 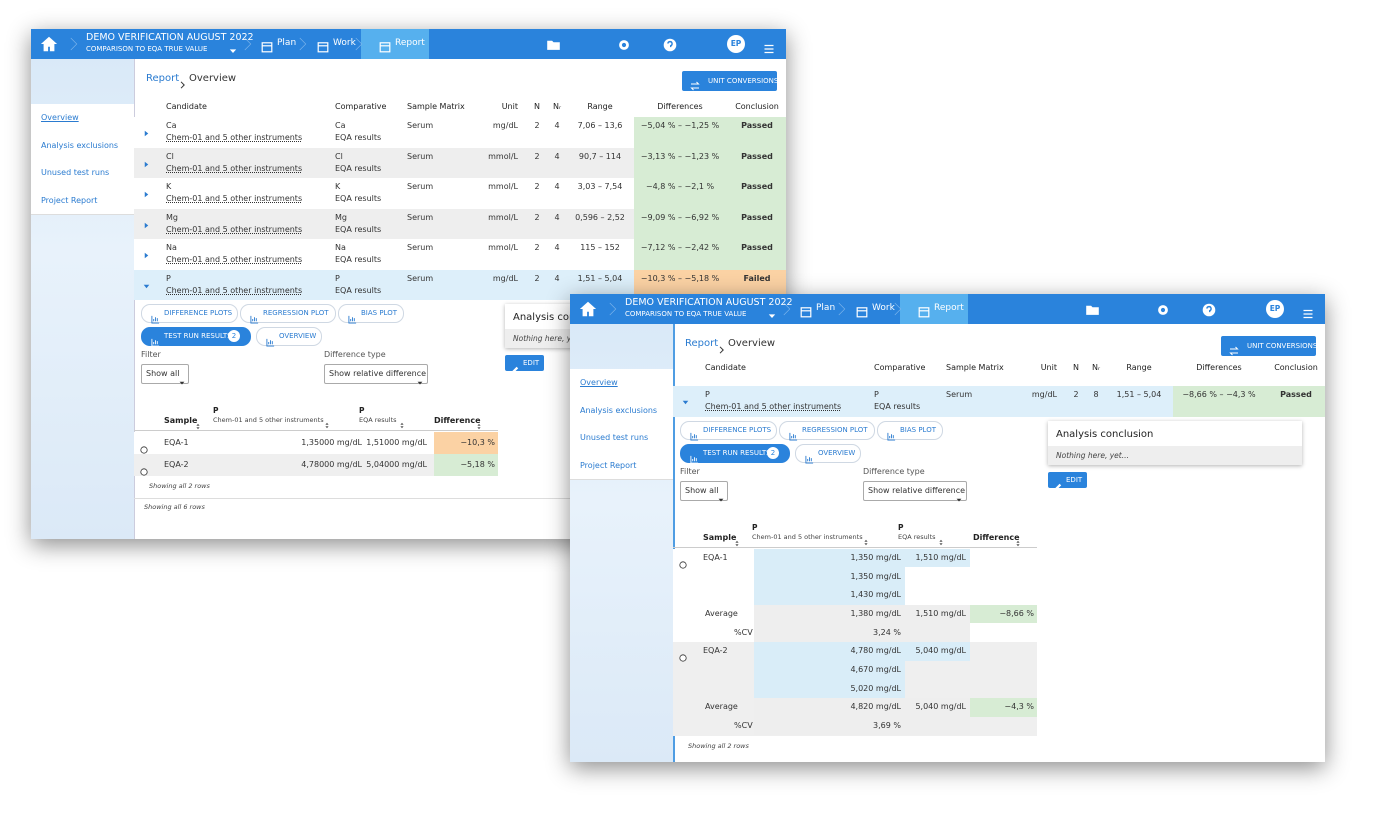 What do you see at coordinates (557, 247) in the screenshot?
I see `nr: 4` at bounding box center [557, 247].